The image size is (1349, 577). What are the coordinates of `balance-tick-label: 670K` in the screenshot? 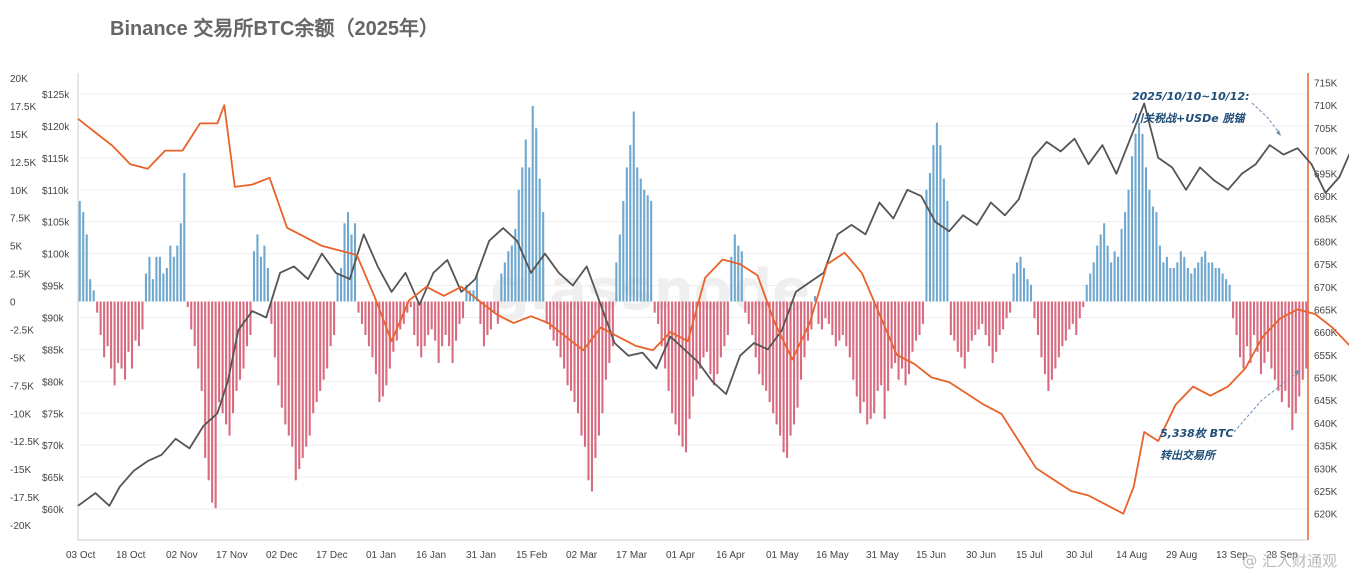 It's located at (1326, 288).